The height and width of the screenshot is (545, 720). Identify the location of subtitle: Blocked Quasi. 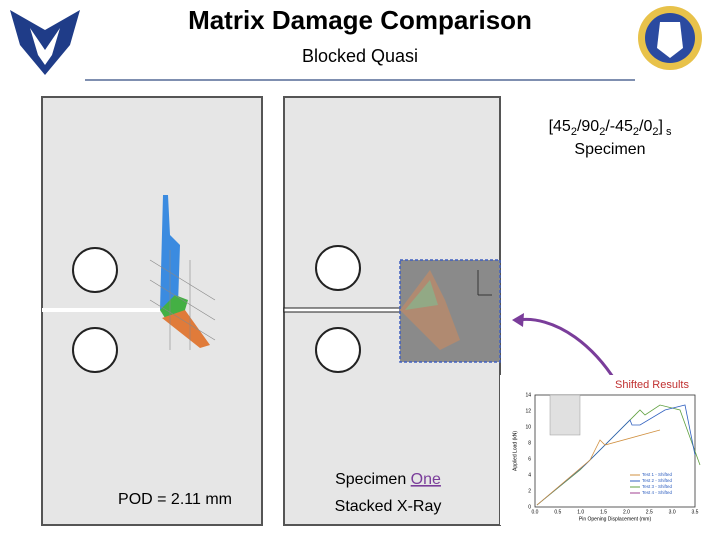
(360, 56).